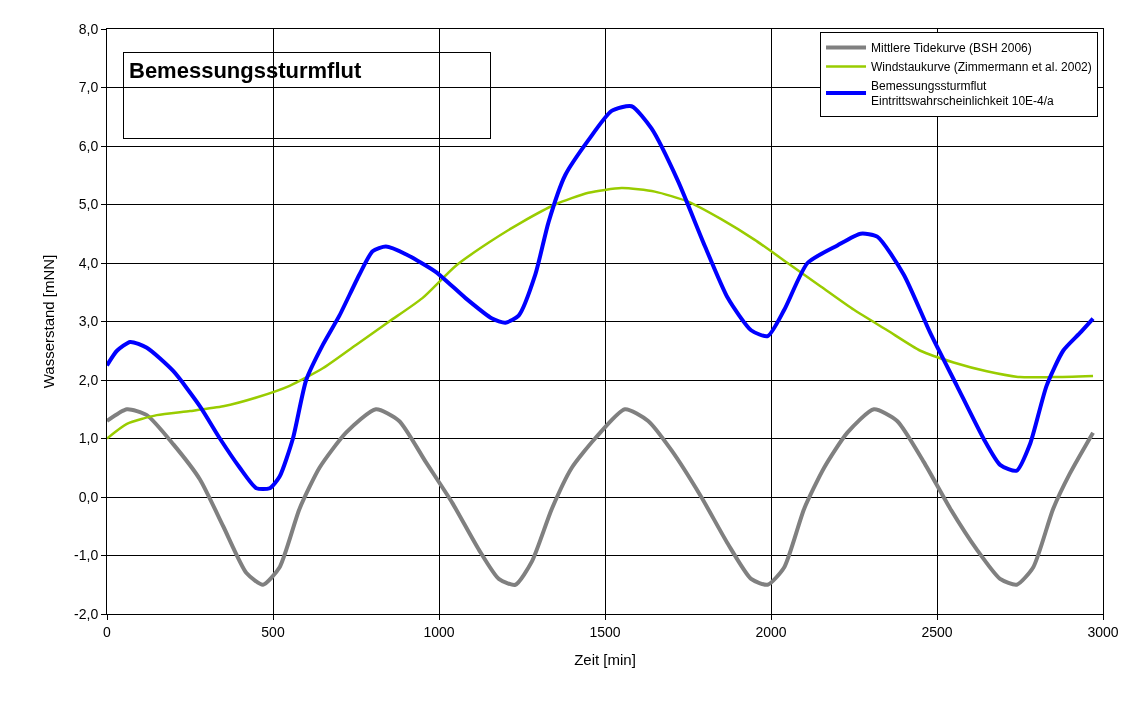 The width and height of the screenshot is (1131, 711). I want to click on y-tick-label: 1,0, so click(88, 438).